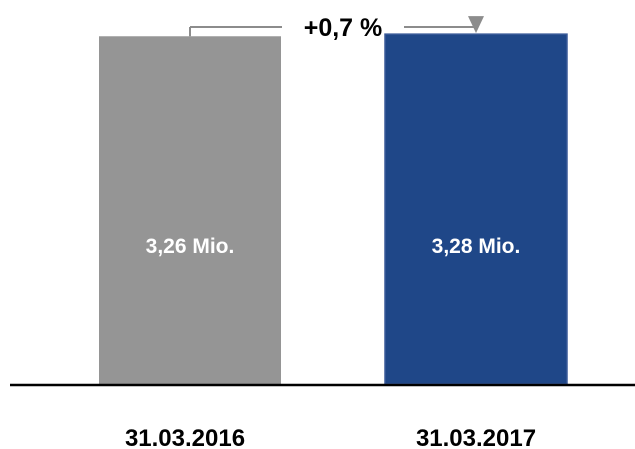 This screenshot has width=635, height=449. Describe the element at coordinates (343, 28) in the screenshot. I see `change-annotation-label: +0,7 %` at that location.